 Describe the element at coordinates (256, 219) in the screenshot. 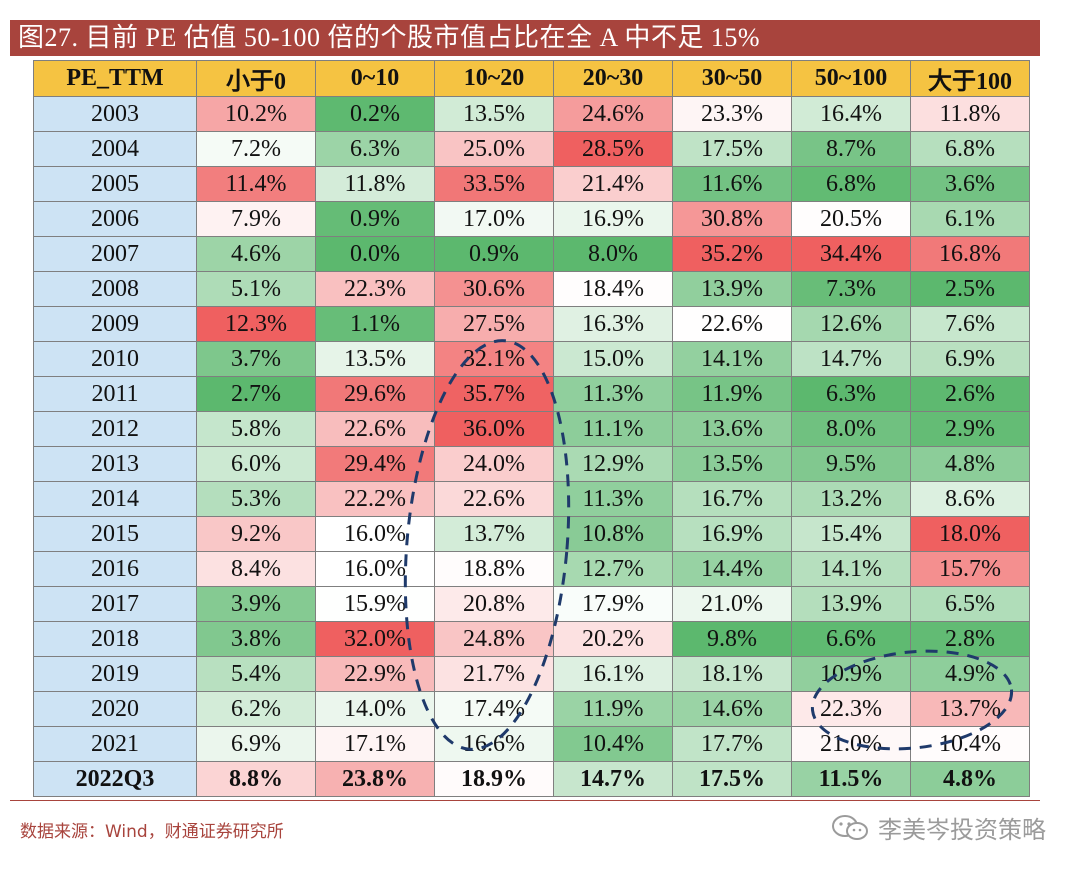

I see `table-cell: 7.9%` at that location.